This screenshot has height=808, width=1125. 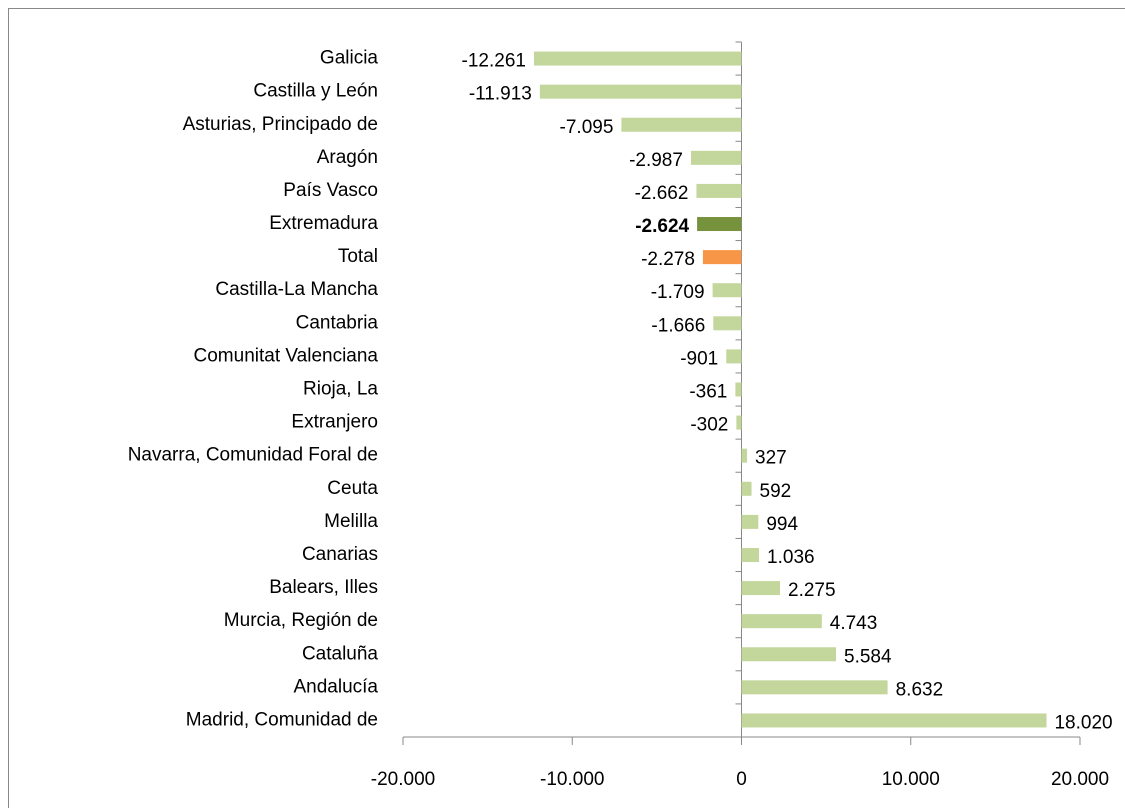 What do you see at coordinates (403, 779) in the screenshot?
I see `x-tick-label: -20.000` at bounding box center [403, 779].